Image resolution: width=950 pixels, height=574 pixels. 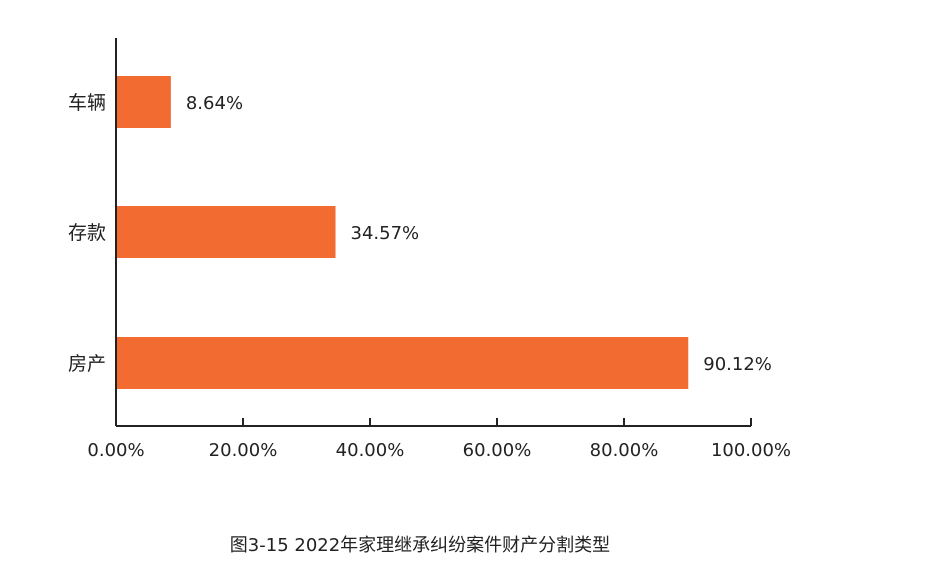 What do you see at coordinates (214, 103) in the screenshot?
I see `data-label: 8.64%` at bounding box center [214, 103].